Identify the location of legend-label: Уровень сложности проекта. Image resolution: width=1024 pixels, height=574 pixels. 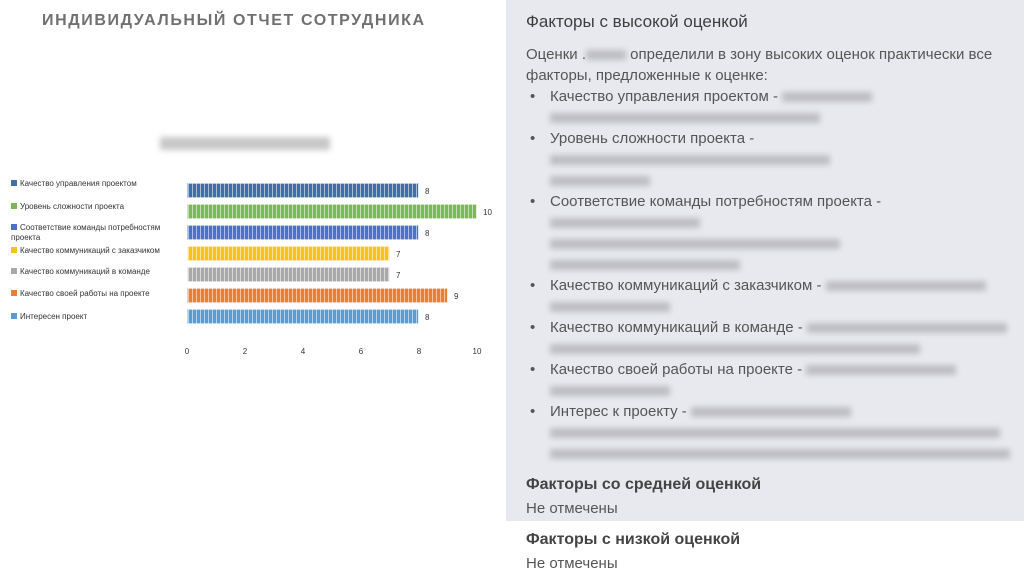
(72, 206).